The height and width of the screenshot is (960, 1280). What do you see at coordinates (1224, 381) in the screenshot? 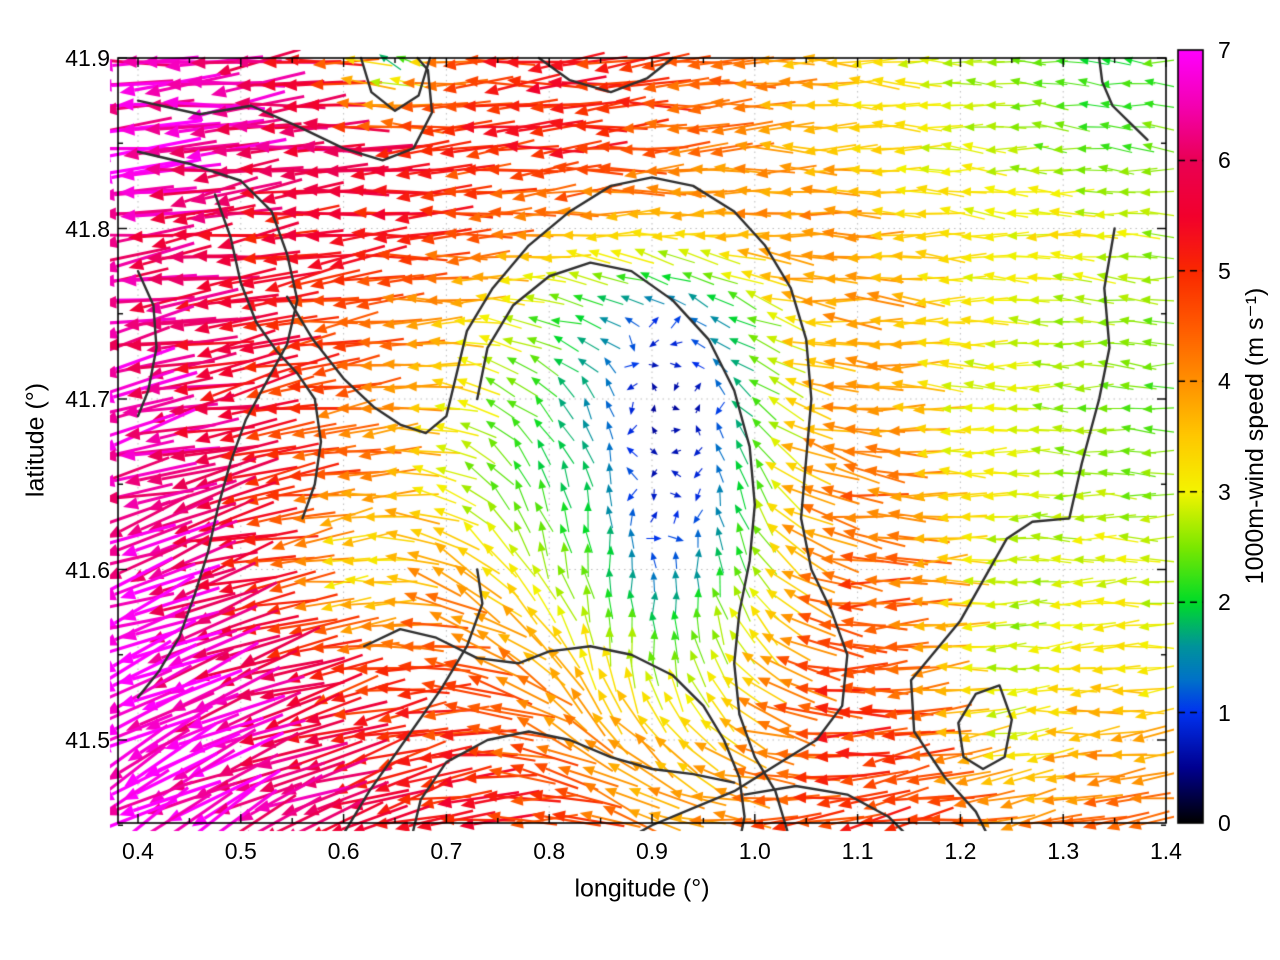
I see `colorbar-tick-label: 4` at bounding box center [1224, 381].